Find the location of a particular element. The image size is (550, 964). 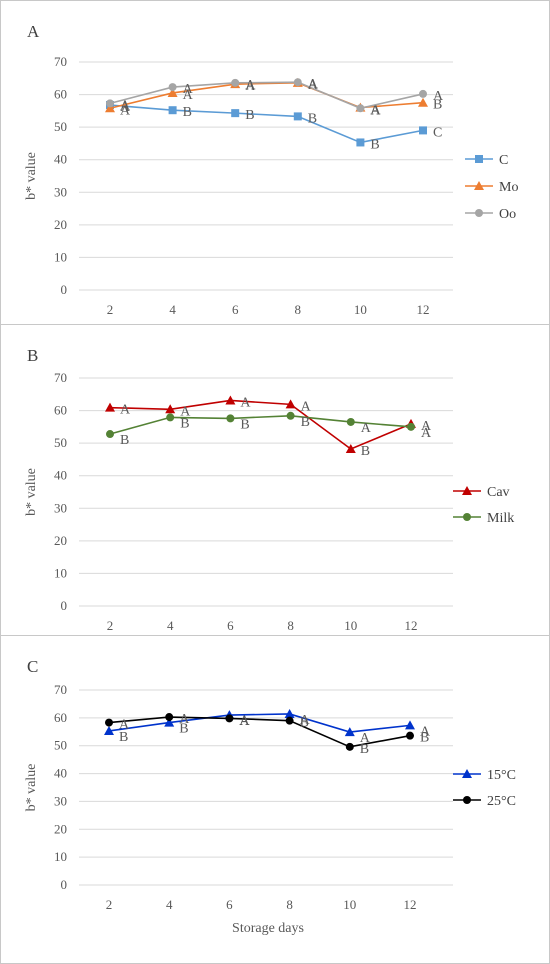

significance-label-c-0-2: A is located at coordinates (244, 721).